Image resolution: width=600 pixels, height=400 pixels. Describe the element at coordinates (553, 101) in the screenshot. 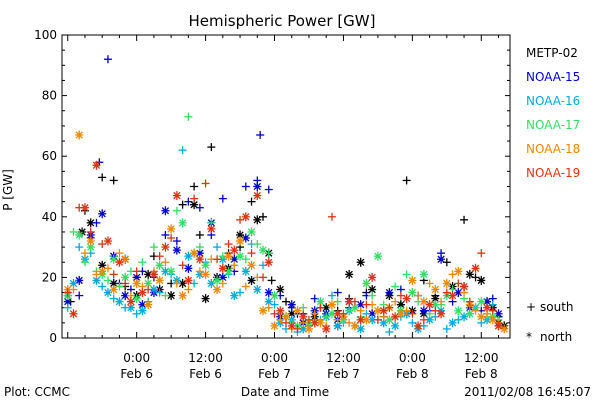

I see `legend-entry: NOAA-16` at that location.